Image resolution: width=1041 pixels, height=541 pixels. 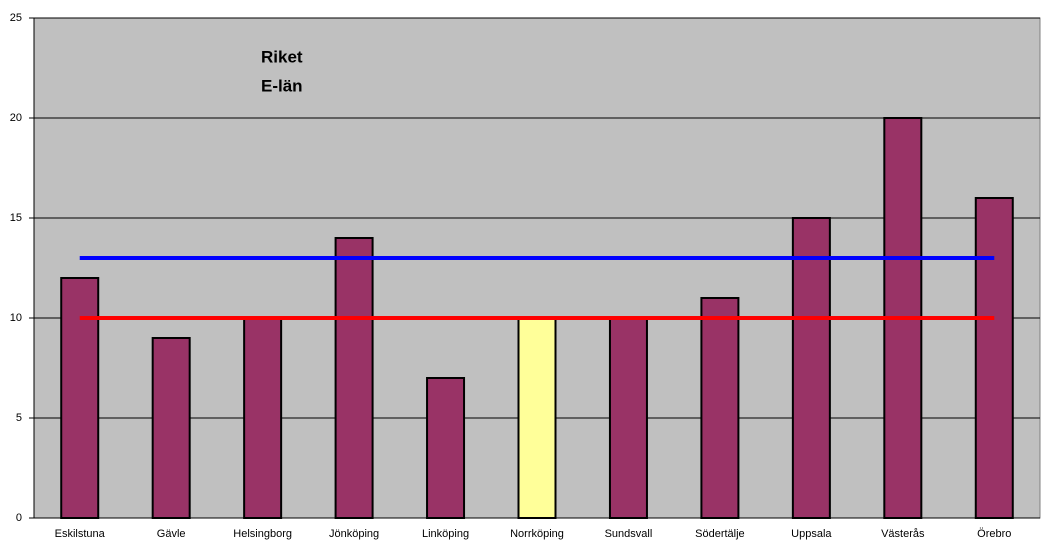 What do you see at coordinates (171, 534) in the screenshot?
I see `x-tick-label: Gävle` at bounding box center [171, 534].